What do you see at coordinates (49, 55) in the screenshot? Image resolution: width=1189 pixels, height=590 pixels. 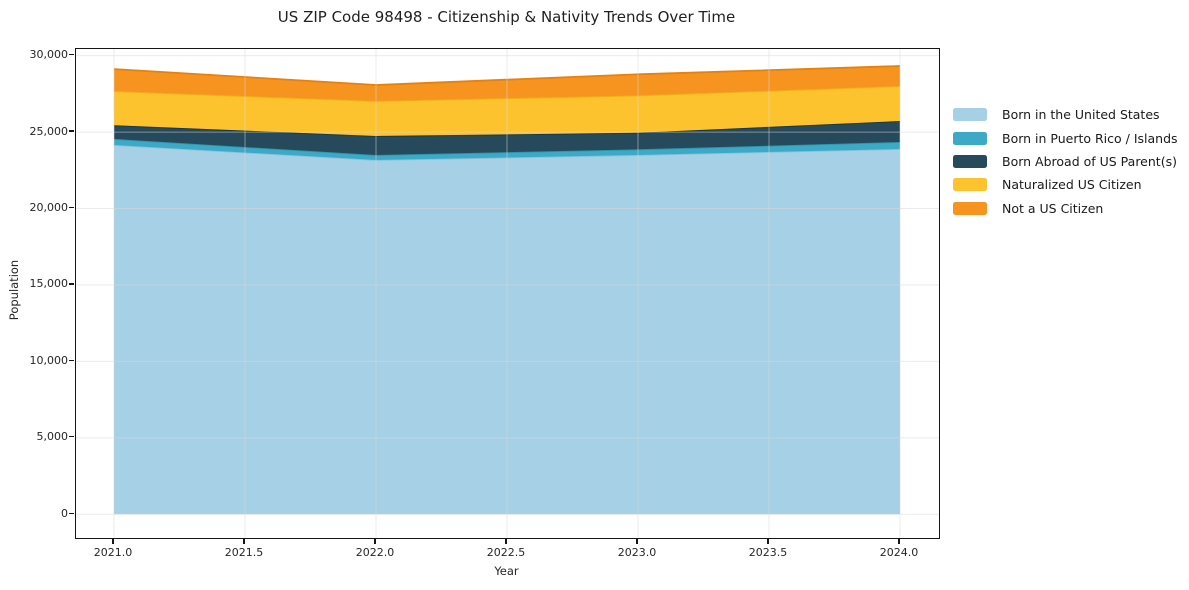 I see `y-tick-label: 30,000` at bounding box center [49, 55].